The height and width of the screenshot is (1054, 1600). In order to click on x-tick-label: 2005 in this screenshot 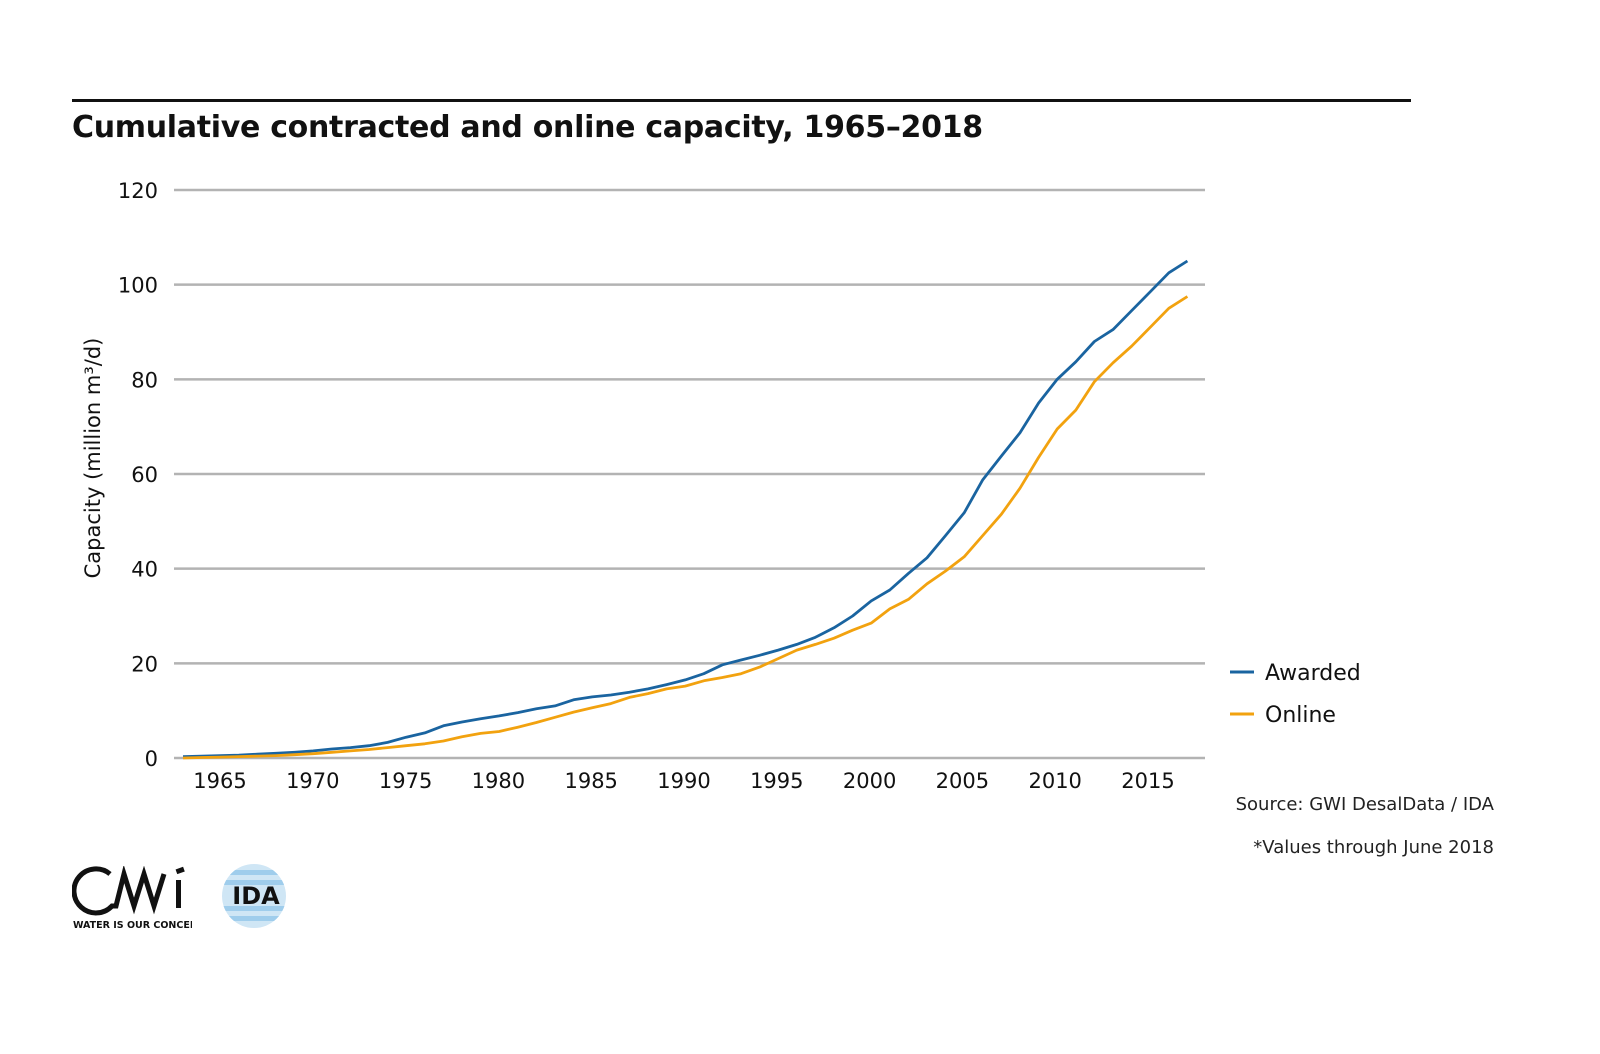, I will do `click(962, 781)`.